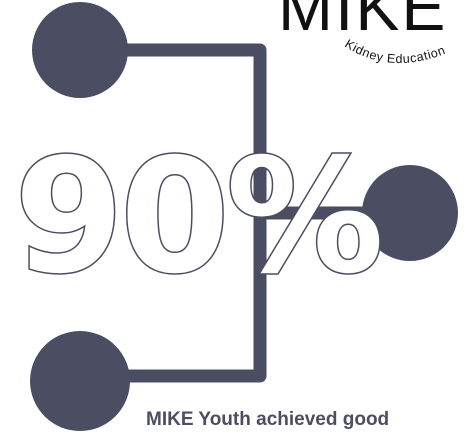  I want to click on node-middle, so click(410, 213).